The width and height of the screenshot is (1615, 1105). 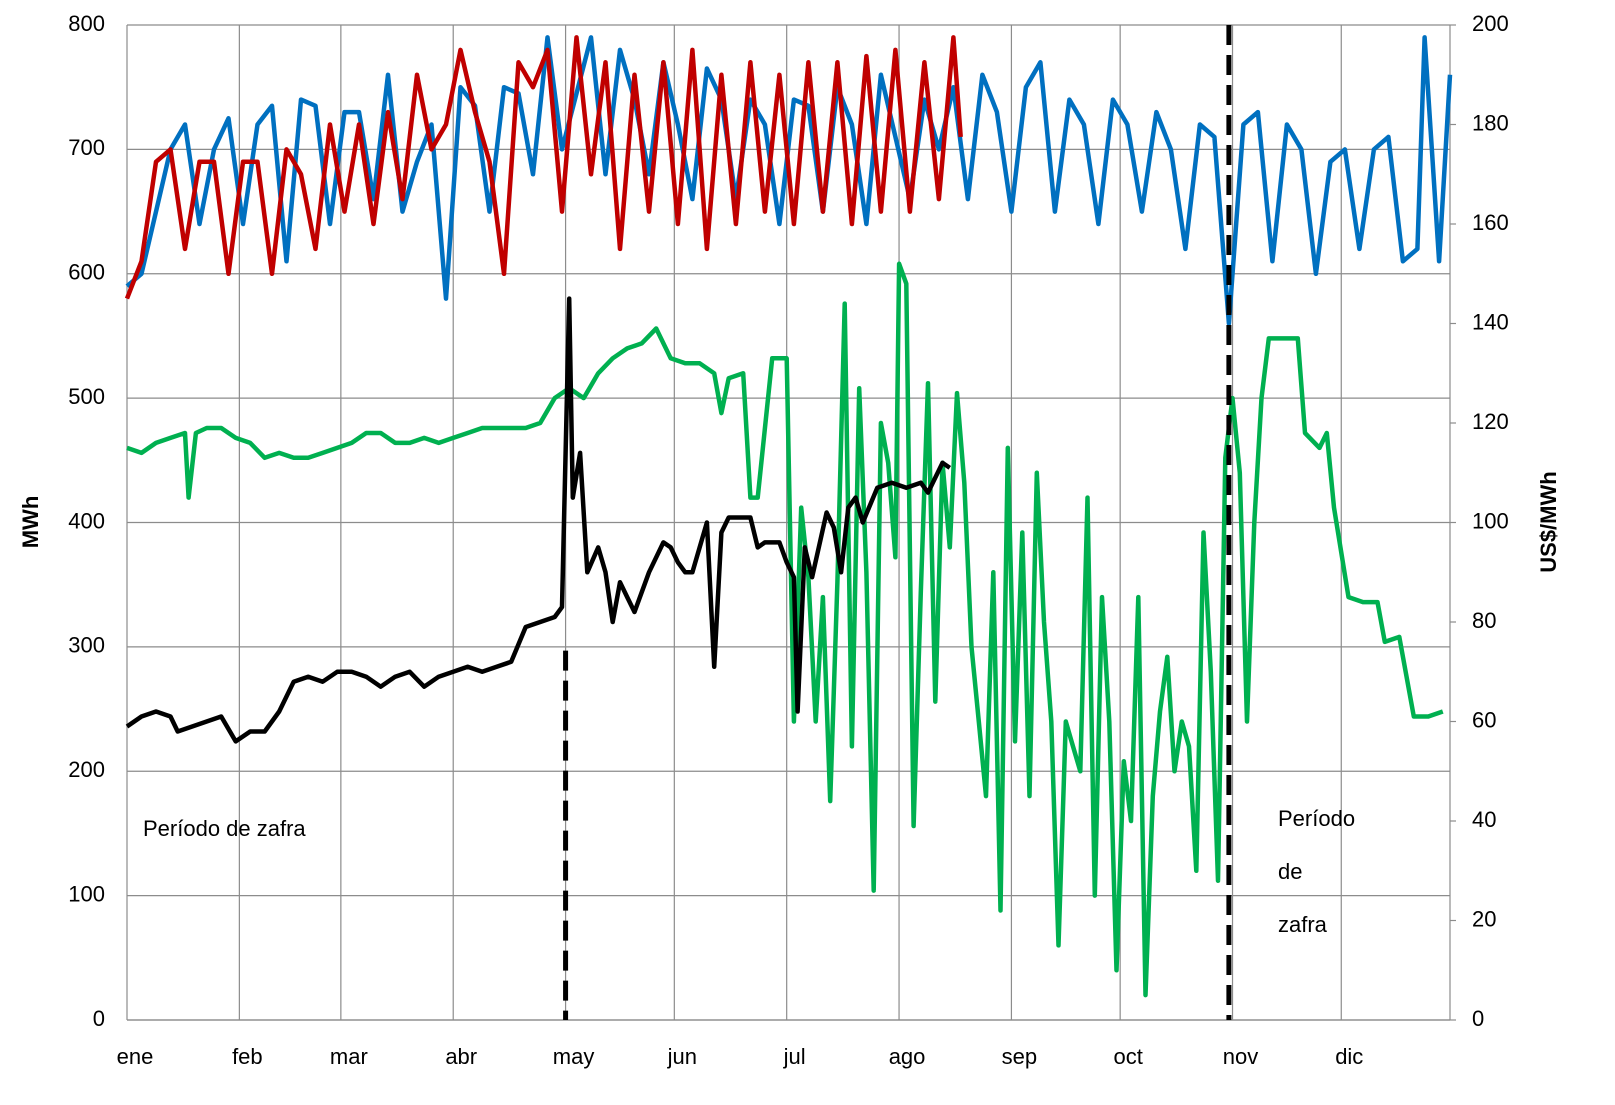 What do you see at coordinates (1490, 520) in the screenshot?
I see `y2-tick-label: 100` at bounding box center [1490, 520].